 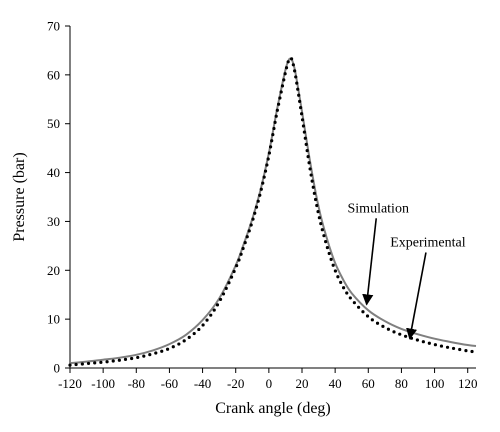 I want to click on x-tick-label: -40, so click(x=202, y=383).